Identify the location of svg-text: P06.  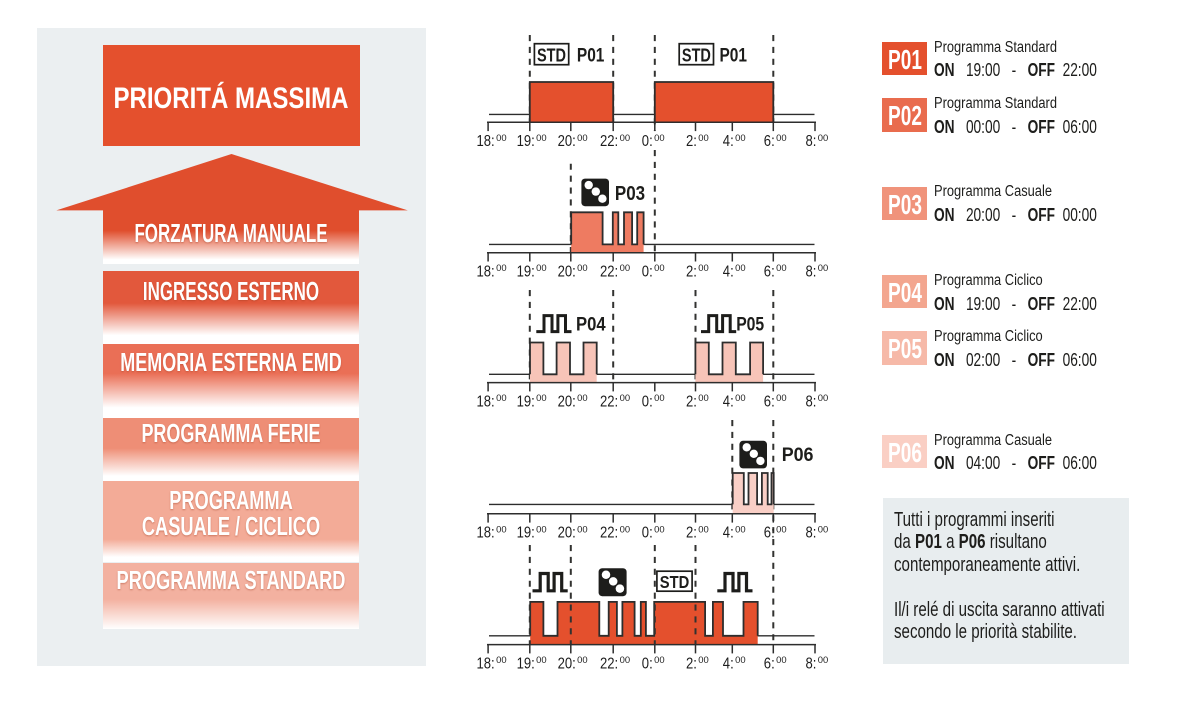
(798, 455).